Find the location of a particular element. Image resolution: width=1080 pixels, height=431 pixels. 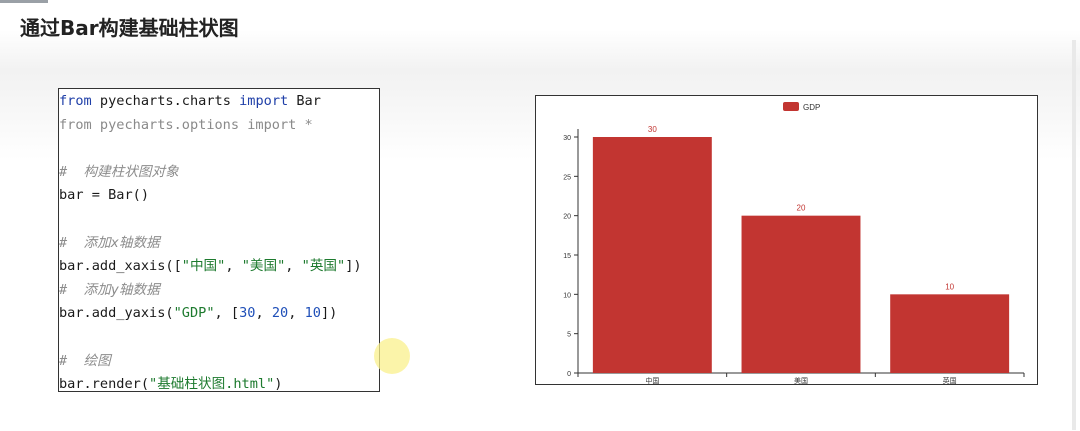

data-label: 30 is located at coordinates (652, 129).